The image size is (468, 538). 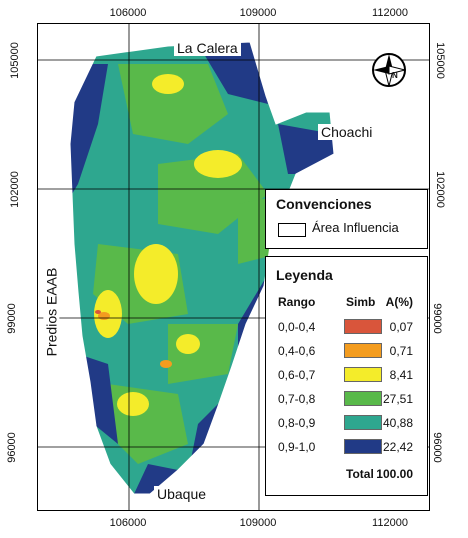 What do you see at coordinates (401, 351) in the screenshot?
I see `legend-percent: 0,71` at bounding box center [401, 351].